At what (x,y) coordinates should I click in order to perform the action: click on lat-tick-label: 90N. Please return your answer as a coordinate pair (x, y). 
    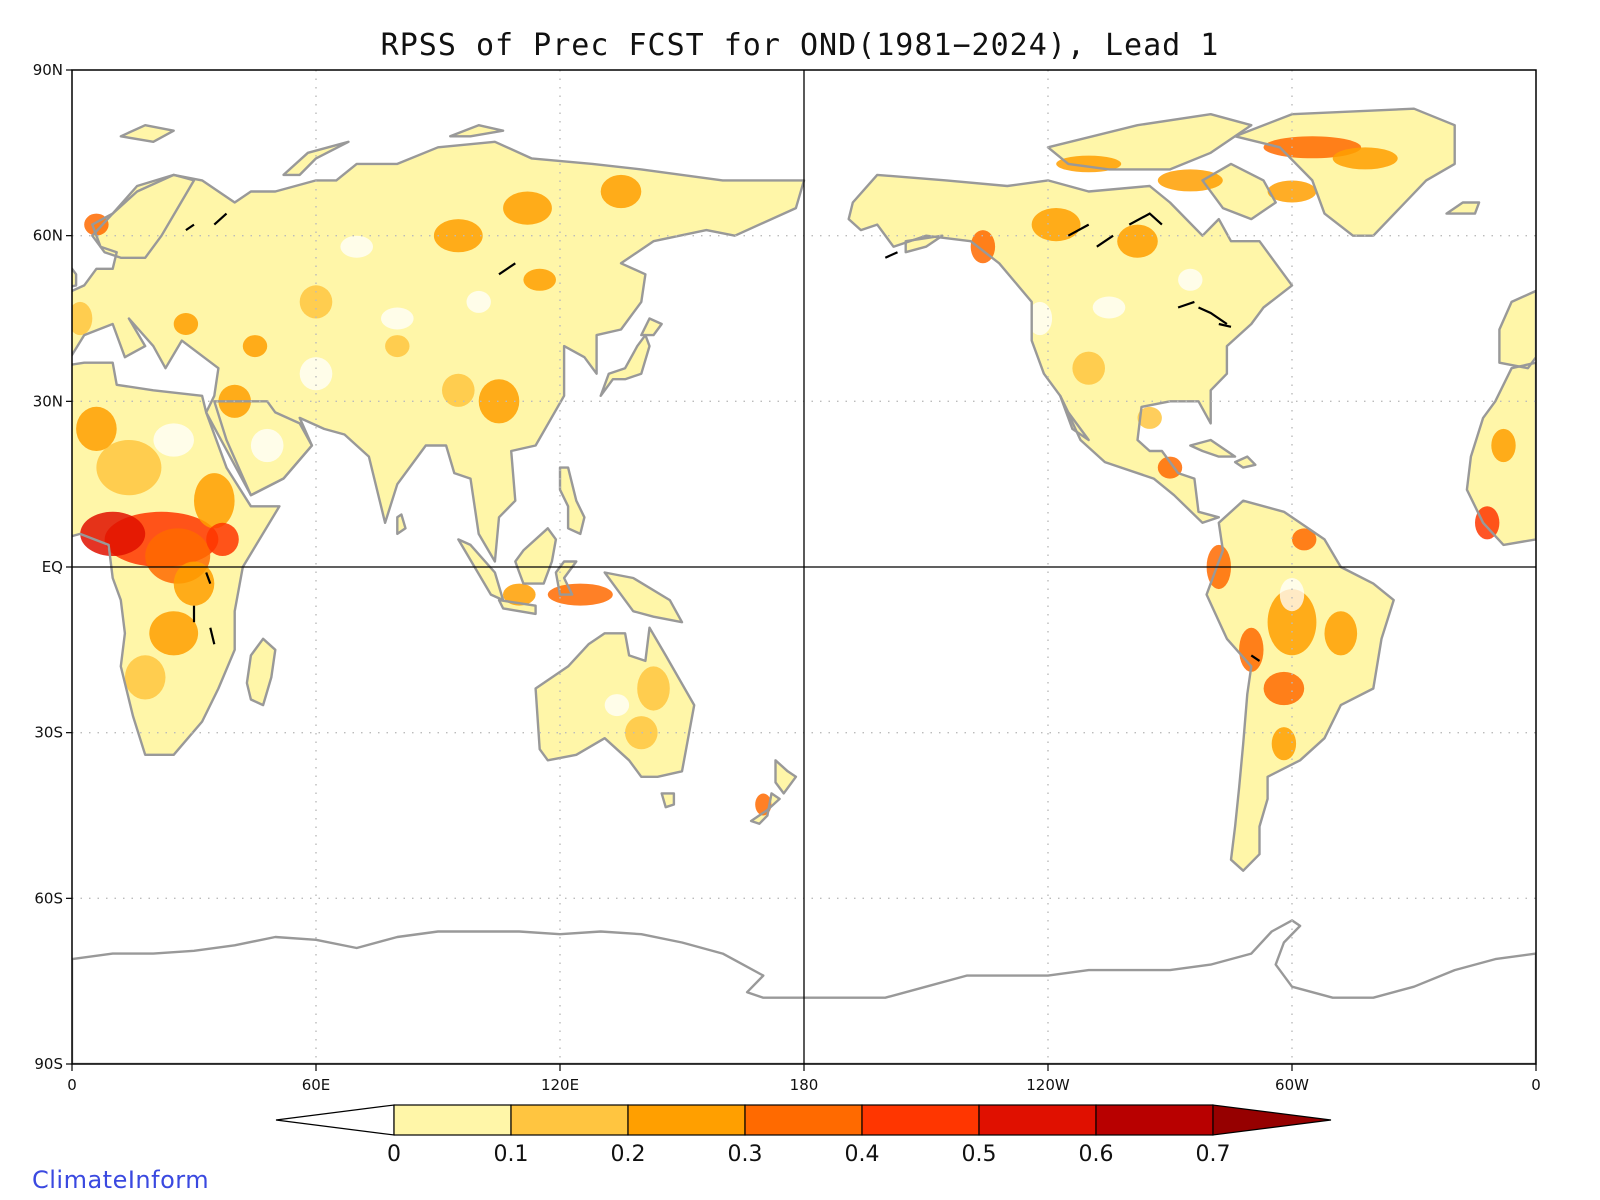
    Looking at the image, I should click on (48, 70).